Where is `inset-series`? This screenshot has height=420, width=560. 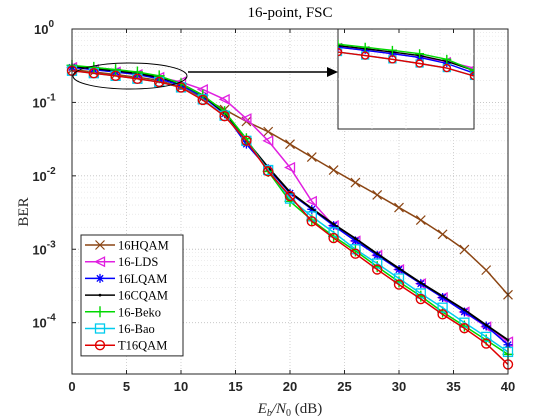 inset-series is located at coordinates (422, 68).